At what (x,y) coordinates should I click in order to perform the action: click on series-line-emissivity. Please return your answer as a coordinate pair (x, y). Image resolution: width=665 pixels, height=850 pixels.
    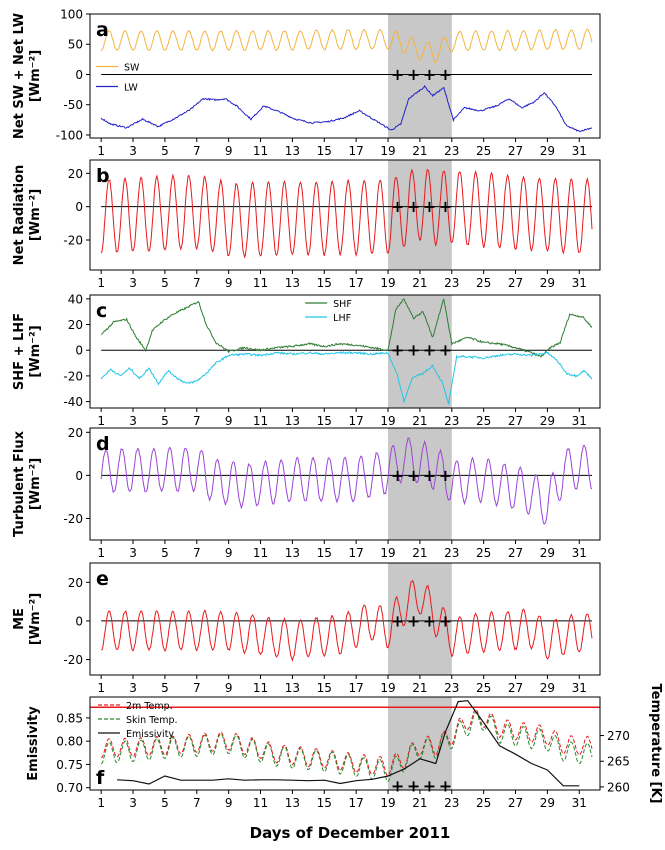
    Looking at the image, I should click on (348, 743).